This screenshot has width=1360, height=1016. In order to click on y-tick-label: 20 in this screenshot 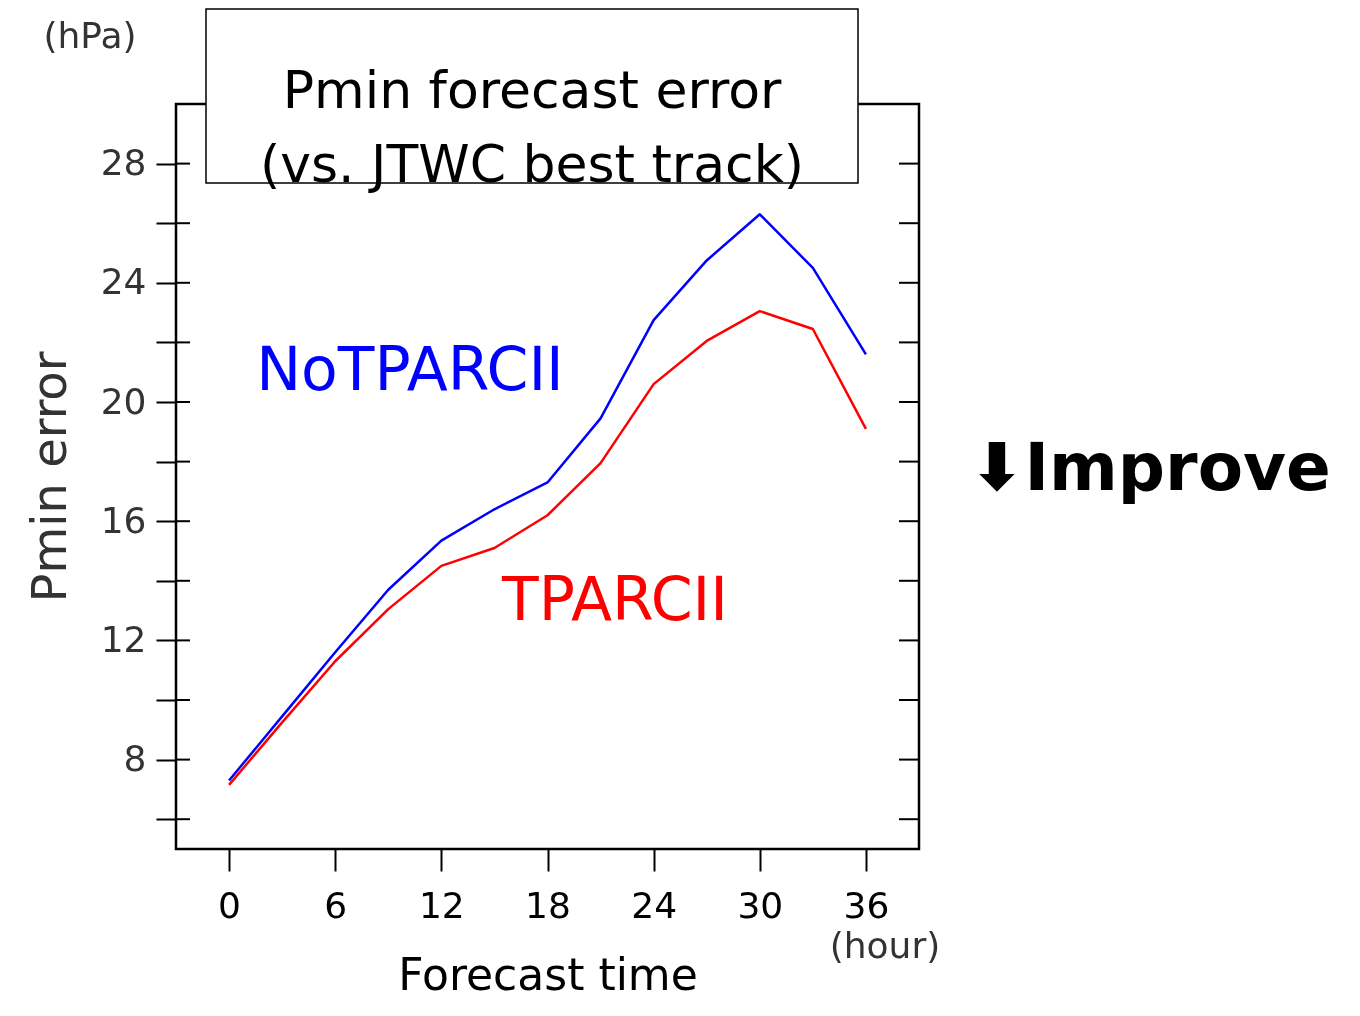, I will do `click(123, 401)`.